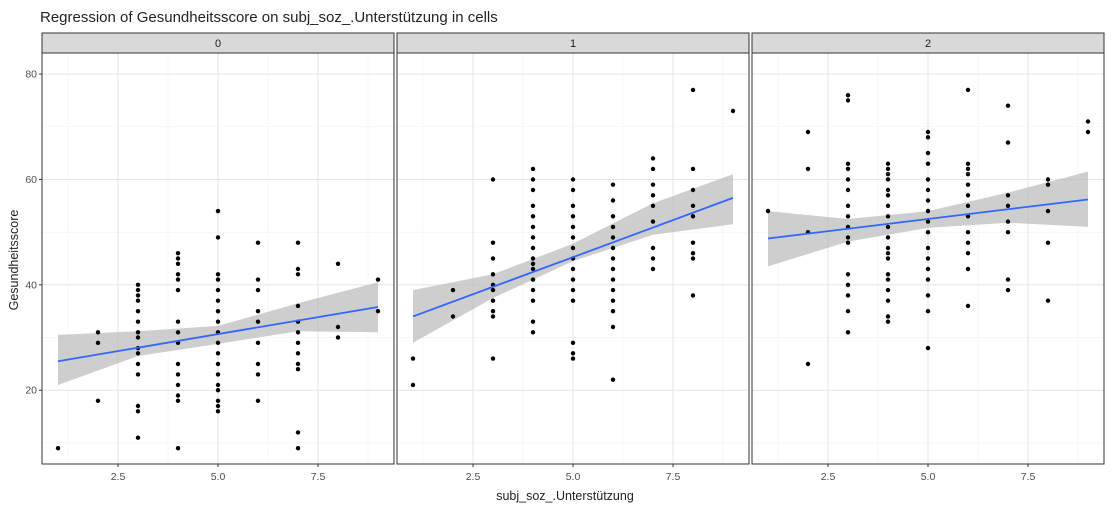 Image resolution: width=1112 pixels, height=516 pixels. Describe the element at coordinates (31, 285) in the screenshot. I see `y-tick-label: 40` at that location.